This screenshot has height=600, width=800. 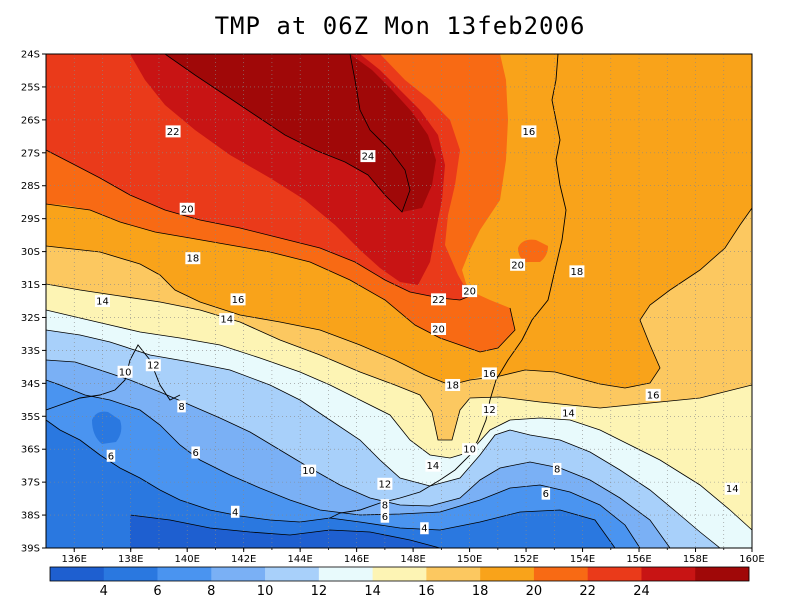 I want to click on colorbar-label: 10, so click(x=265, y=591).